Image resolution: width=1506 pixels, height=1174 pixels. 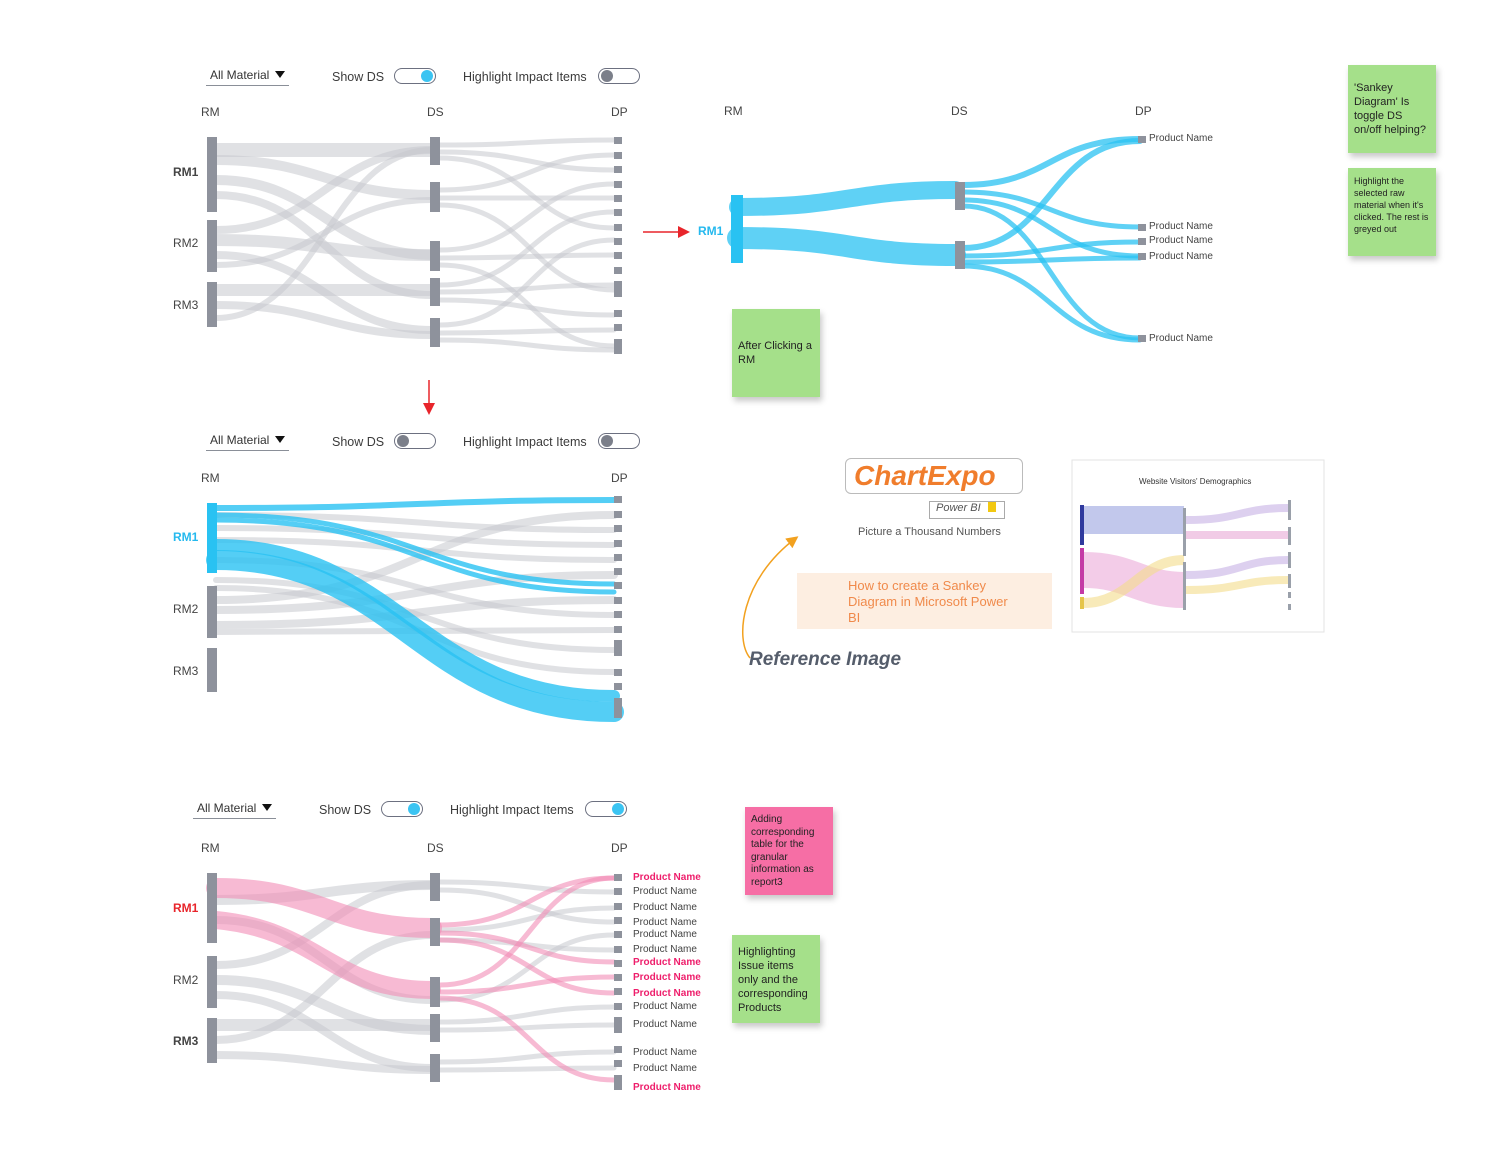 What do you see at coordinates (411, 979) in the screenshot?
I see `panel4-pink-flows` at bounding box center [411, 979].